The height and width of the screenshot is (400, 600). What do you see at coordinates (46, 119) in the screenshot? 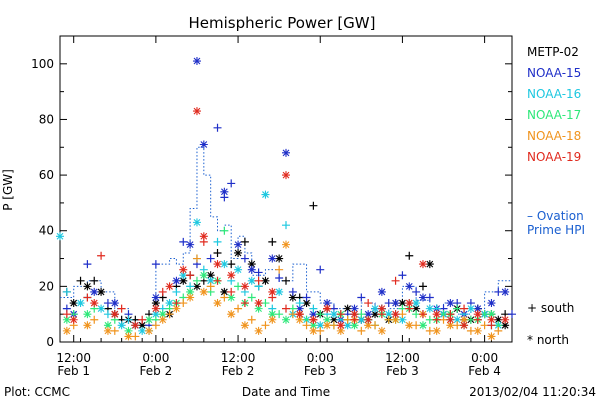
I see `y-tick-label: 80` at bounding box center [46, 119].